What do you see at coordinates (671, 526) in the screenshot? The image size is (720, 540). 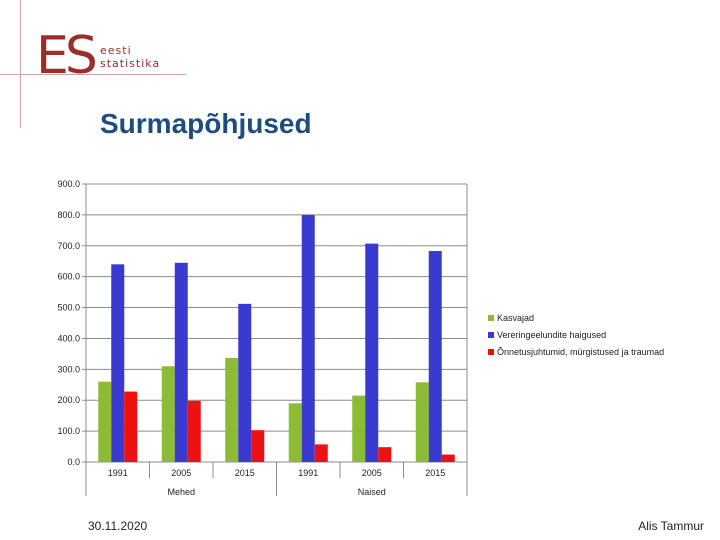 I see `footer-author: Alis Tammur` at bounding box center [671, 526].